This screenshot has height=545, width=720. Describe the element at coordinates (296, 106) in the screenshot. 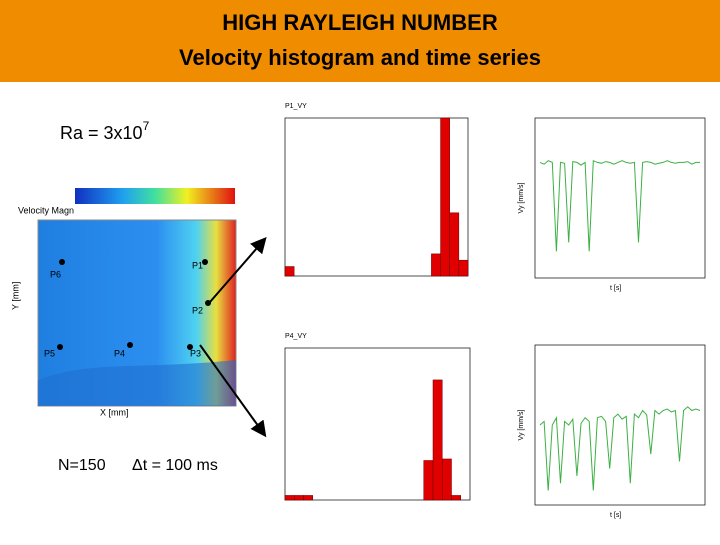

I see `histogram-title: P1_VY` at that location.